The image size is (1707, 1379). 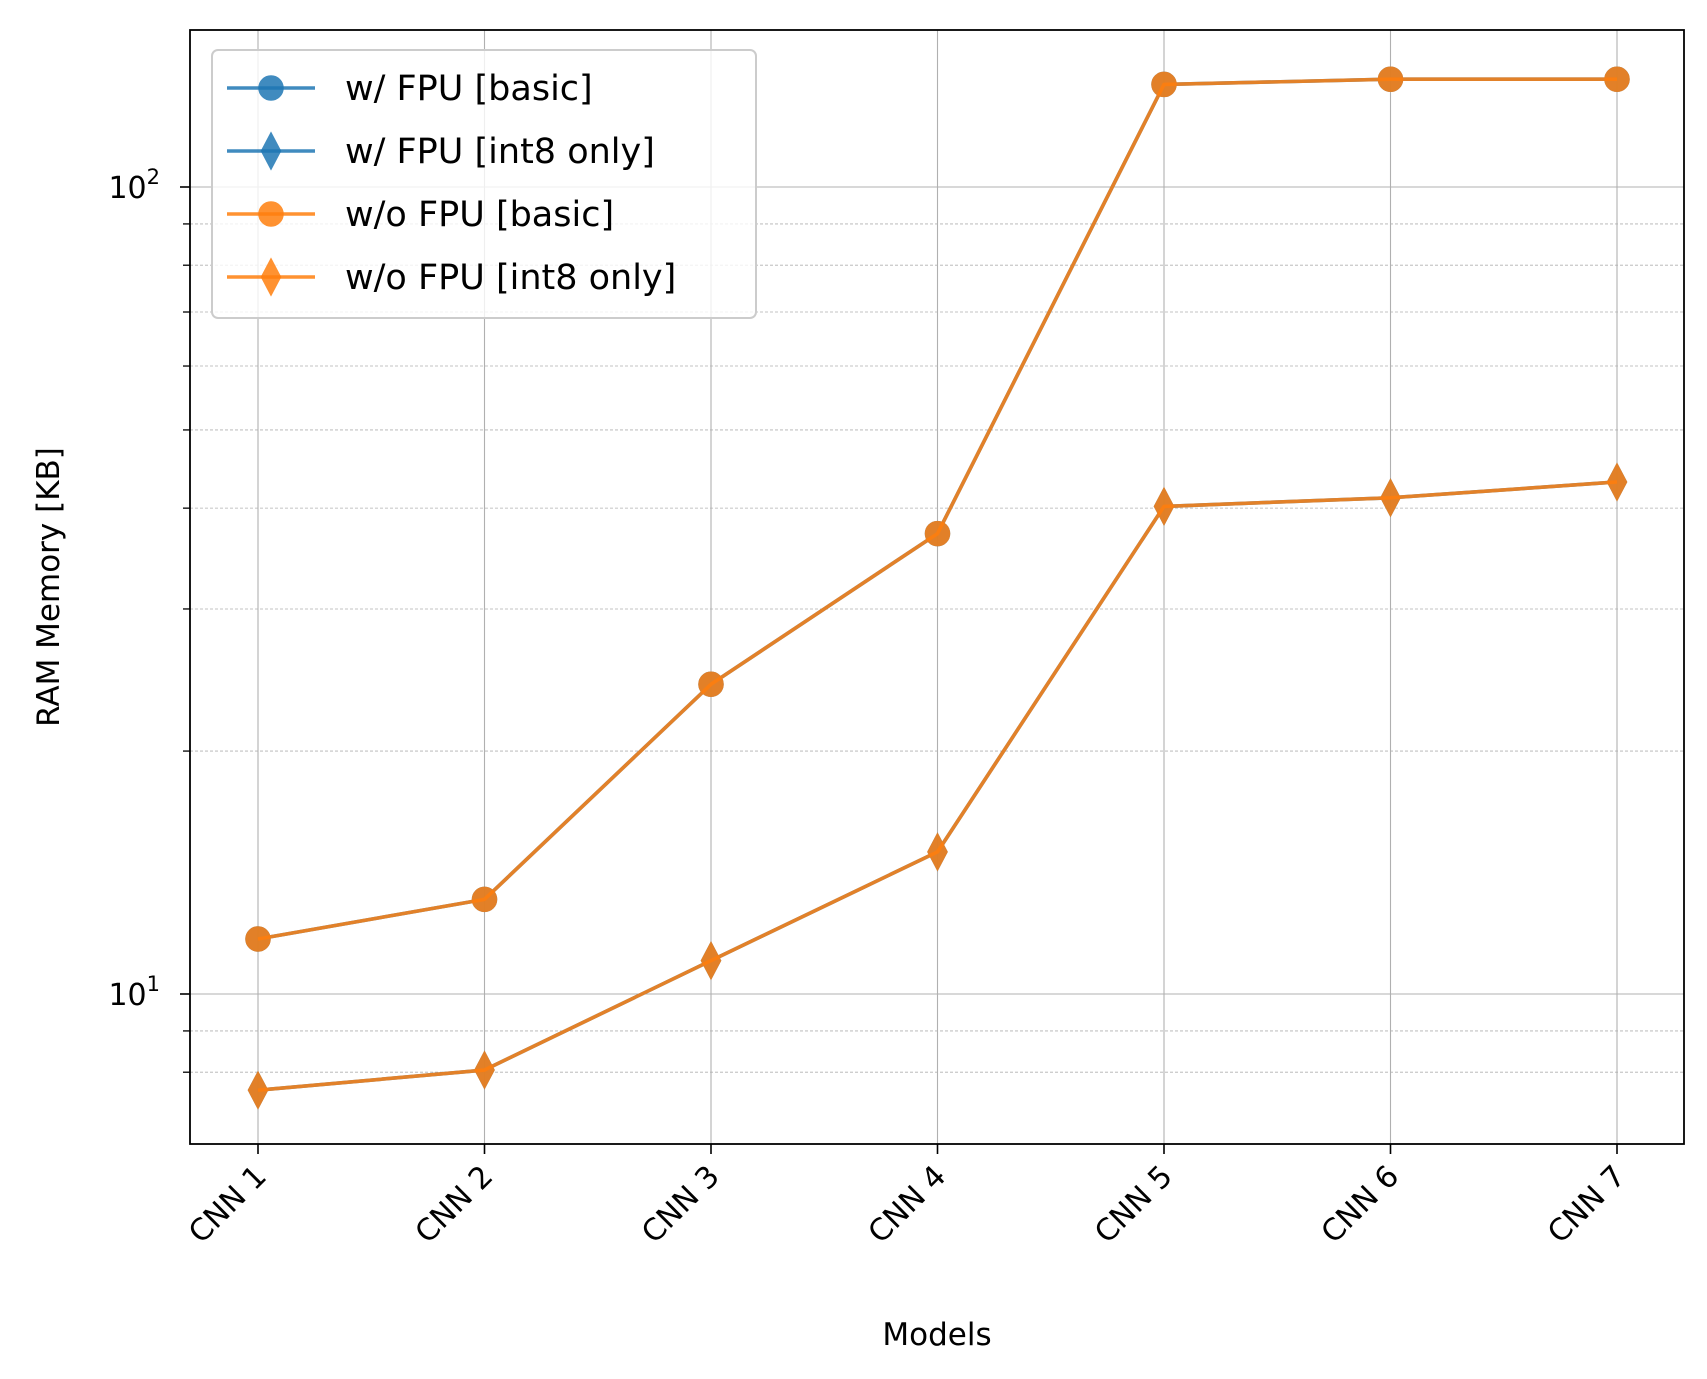 I want to click on legend-item: w/ FPU [int8 only], so click(x=441, y=151).